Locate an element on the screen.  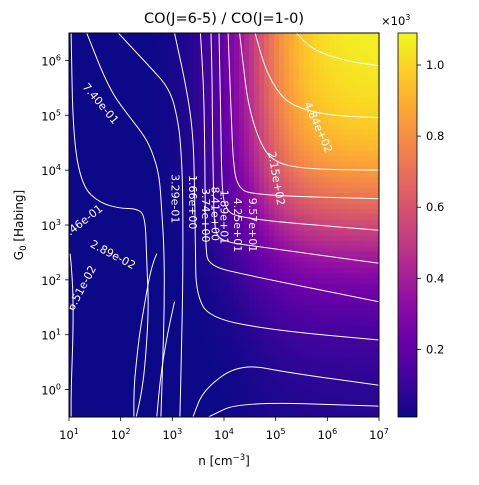
contour-label: 1.89e+01 is located at coordinates (224, 217).